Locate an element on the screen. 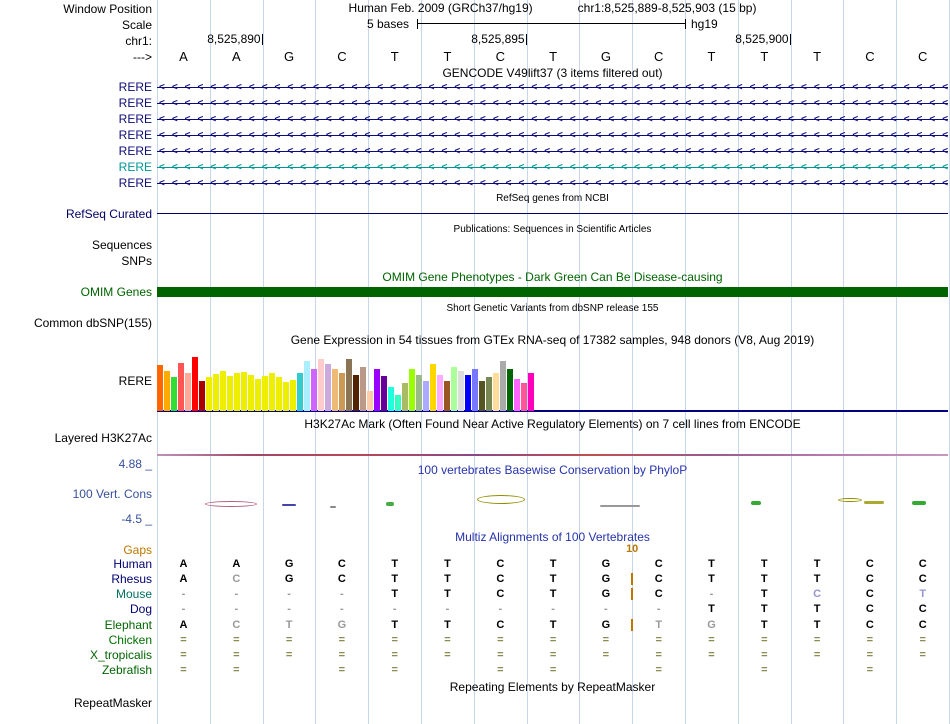 Image resolution: width=950 pixels, height=724 pixels. species-label: Mouse is located at coordinates (133, 594).